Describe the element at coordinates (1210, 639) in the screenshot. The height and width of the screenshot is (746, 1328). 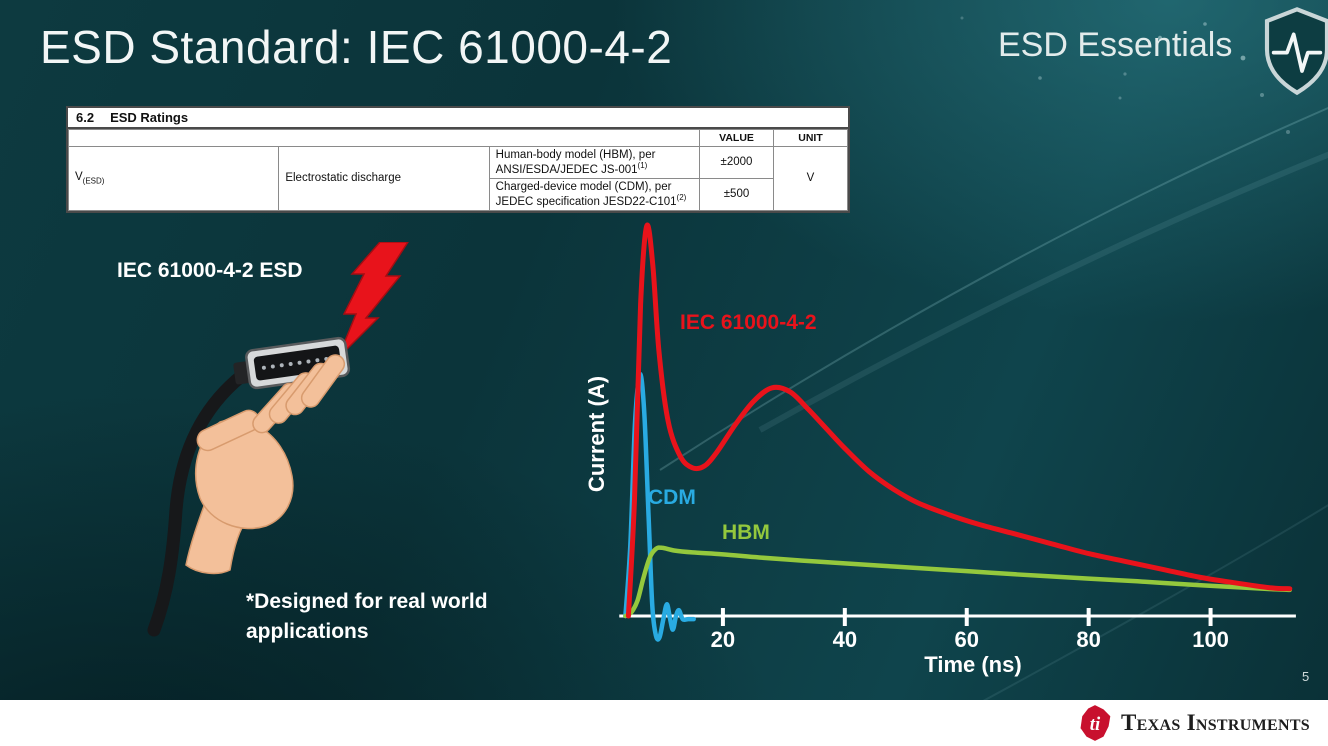
I see `x-tick-label: 100` at that location.